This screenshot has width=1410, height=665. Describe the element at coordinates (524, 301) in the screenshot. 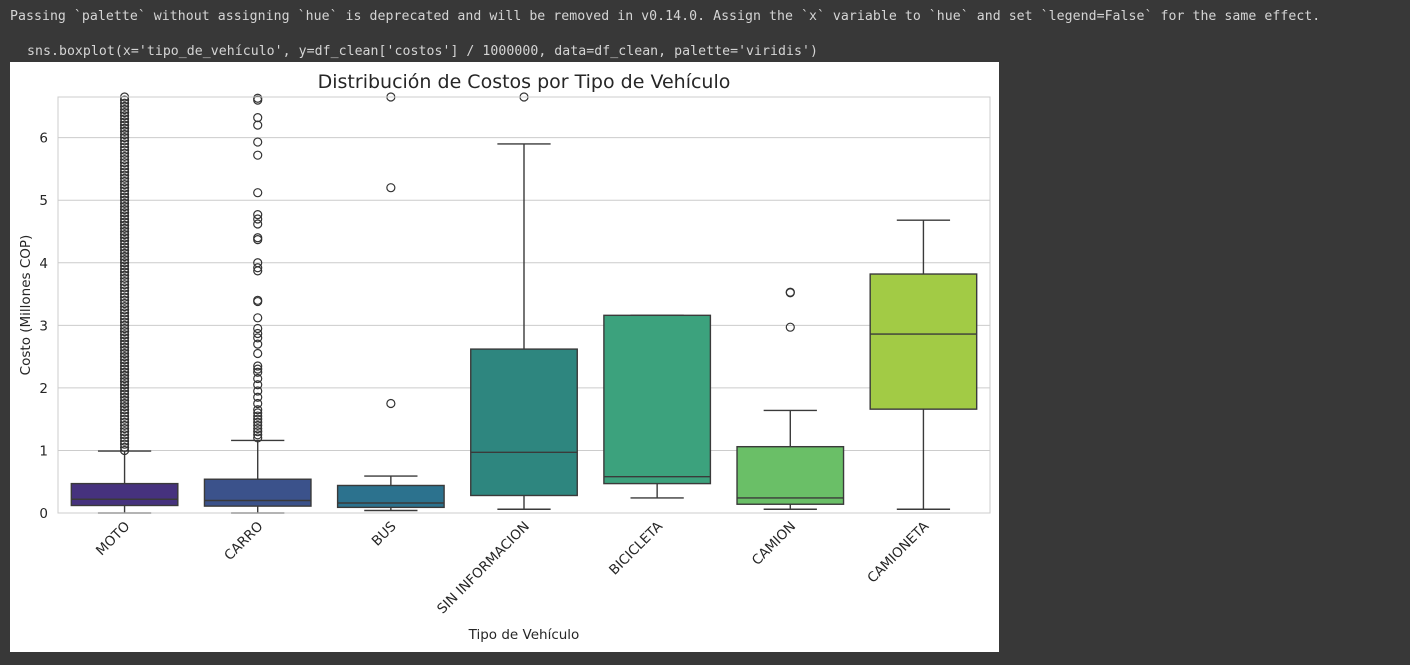

I see `box-group-sin-informacion` at that location.